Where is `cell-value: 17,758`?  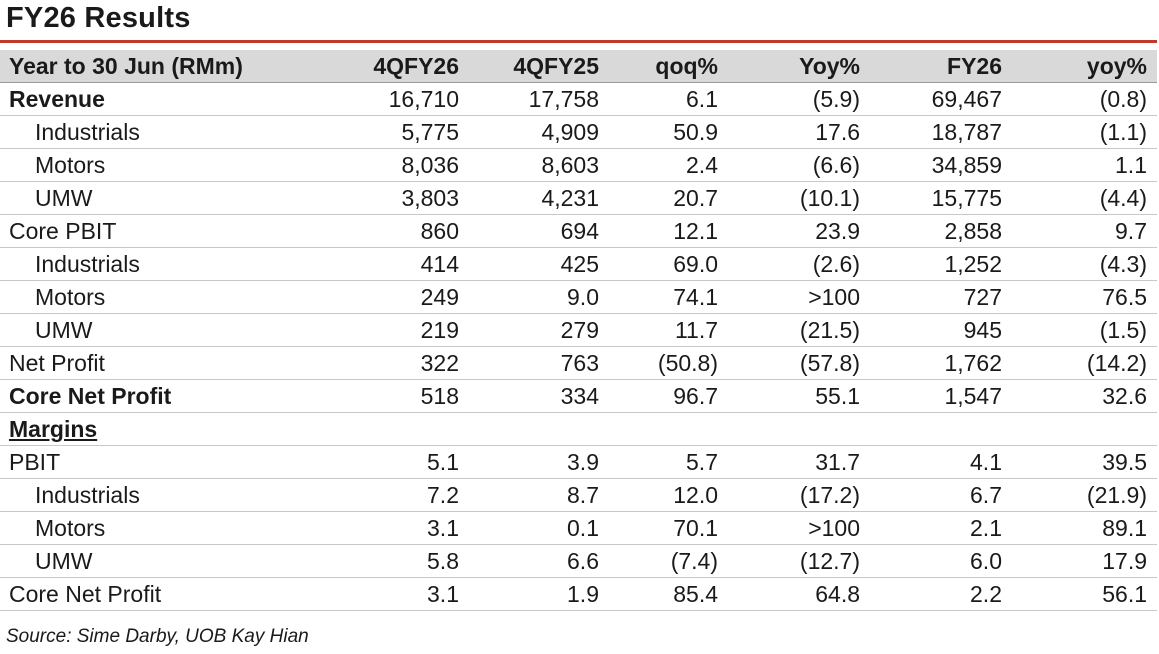 cell-value: 17,758 is located at coordinates (539, 99).